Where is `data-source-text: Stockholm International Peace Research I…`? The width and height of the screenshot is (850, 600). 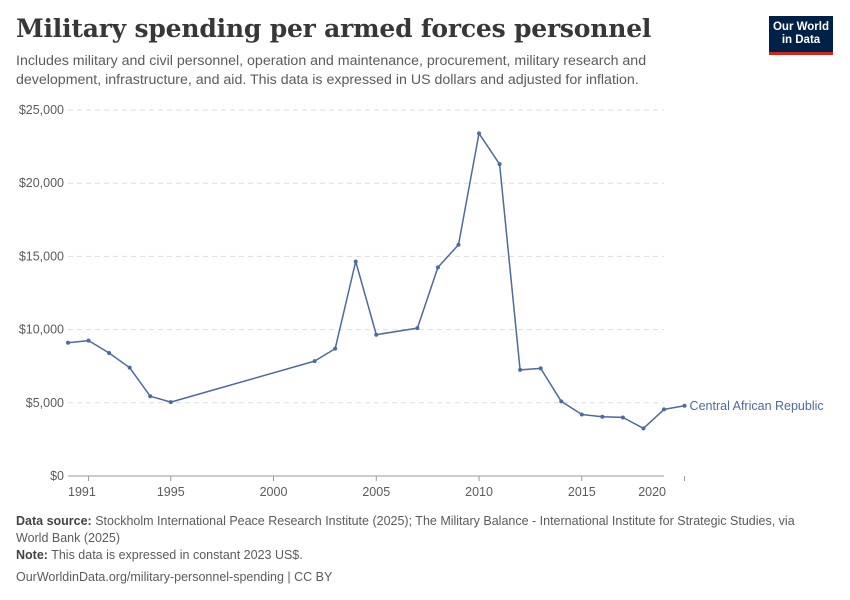 data-source-text: Stockholm International Peace Research I… is located at coordinates (405, 529).